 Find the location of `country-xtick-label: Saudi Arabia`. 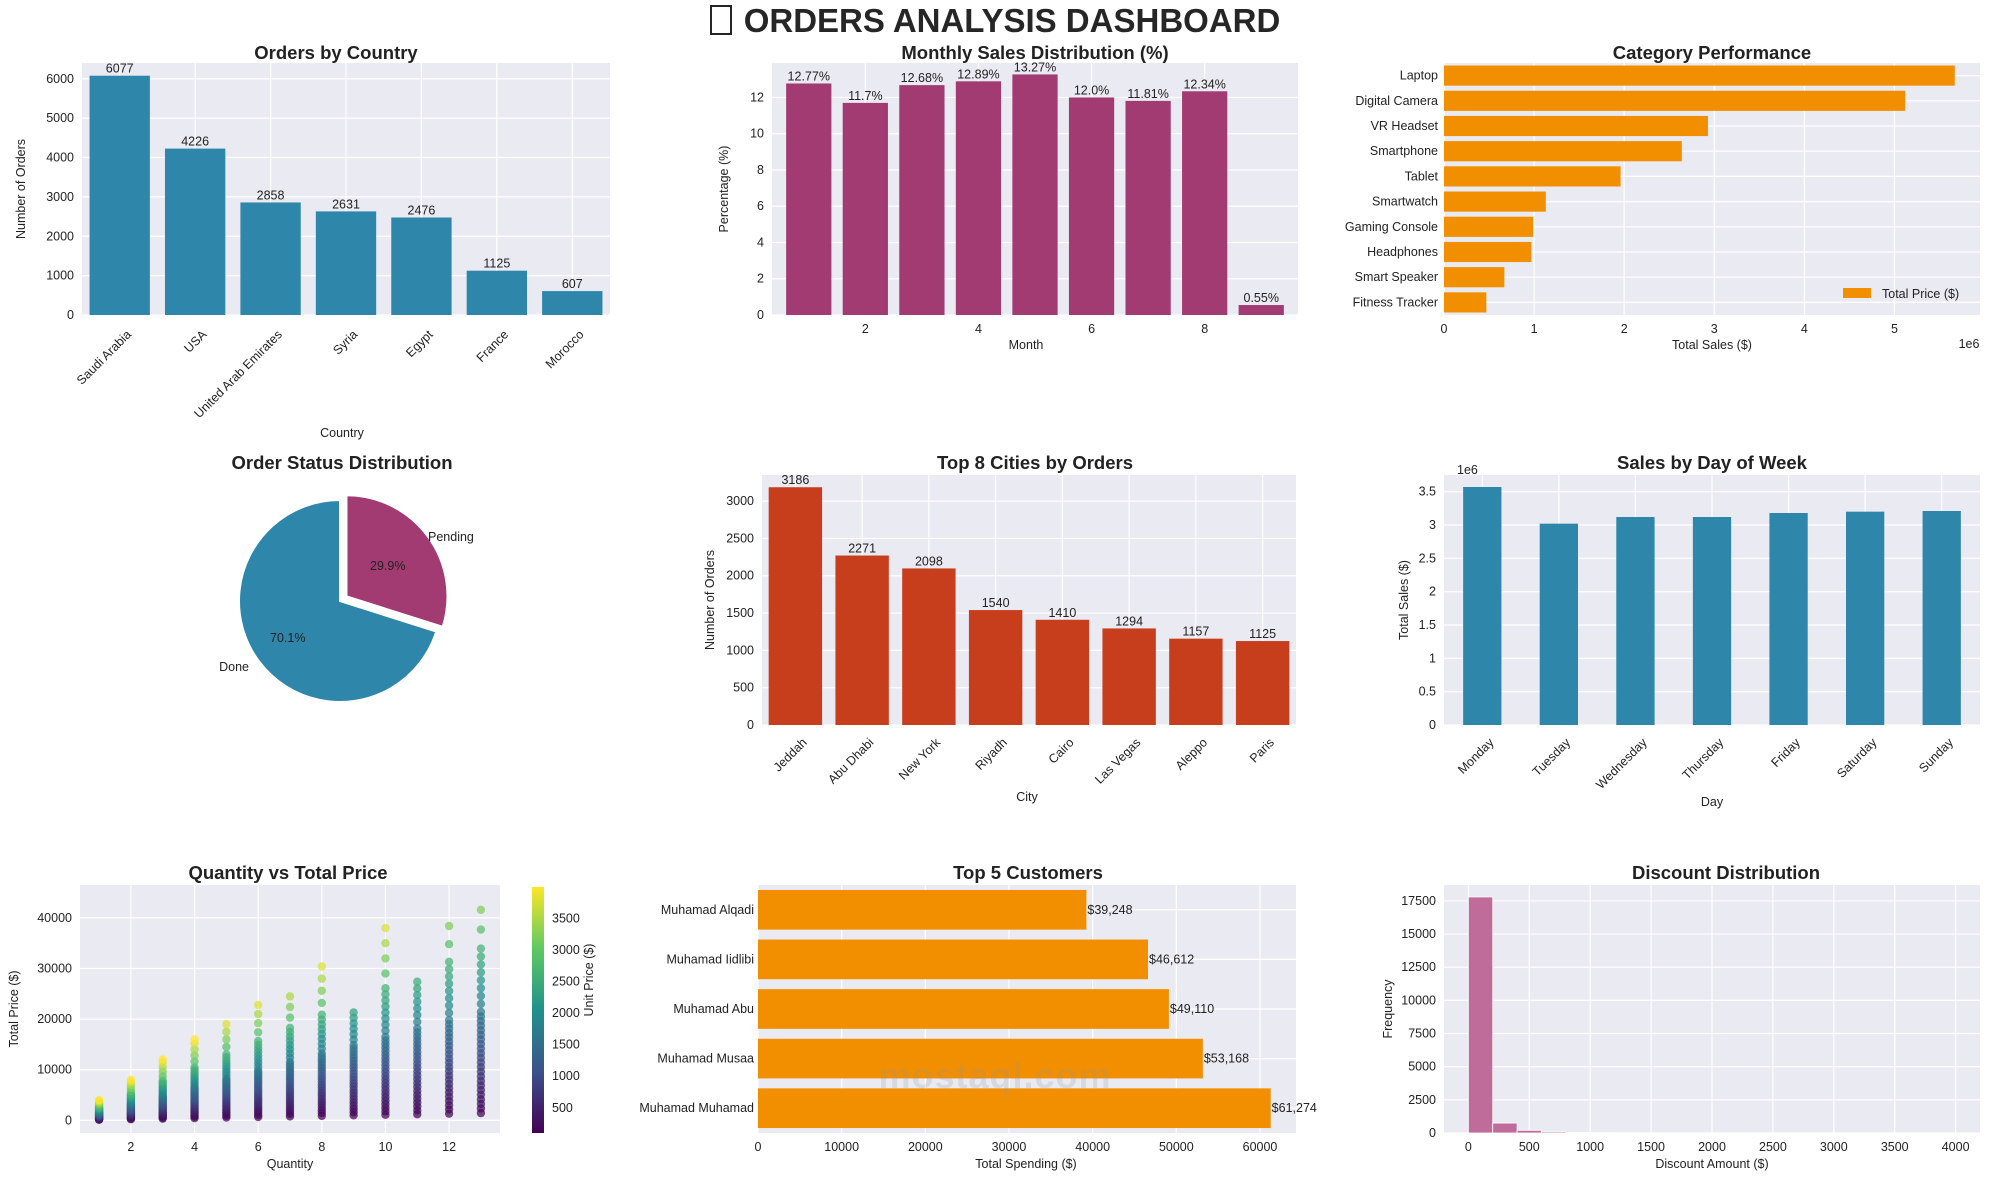

country-xtick-label: Saudi Arabia is located at coordinates (104, 357).